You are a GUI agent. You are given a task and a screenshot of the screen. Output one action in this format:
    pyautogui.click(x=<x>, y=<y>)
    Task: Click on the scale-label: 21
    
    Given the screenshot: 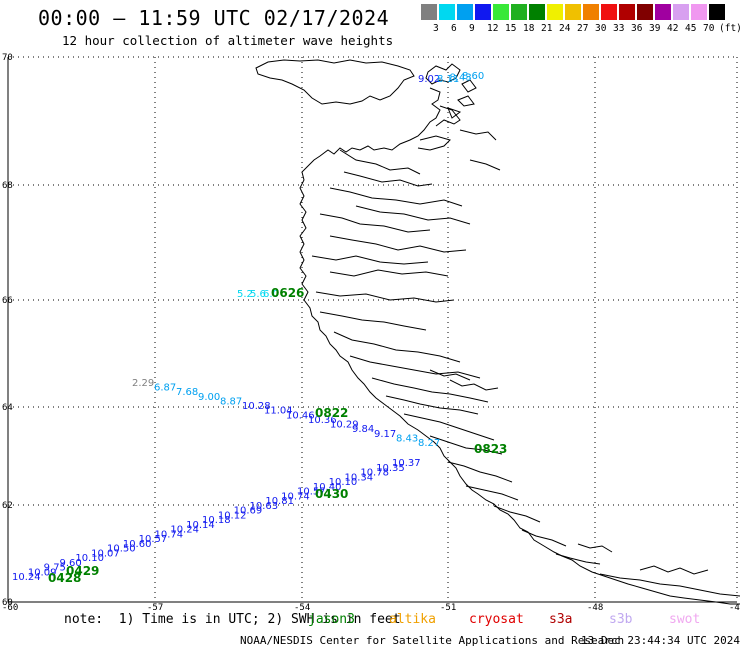 What is the action you would take?
    pyautogui.click(x=547, y=28)
    